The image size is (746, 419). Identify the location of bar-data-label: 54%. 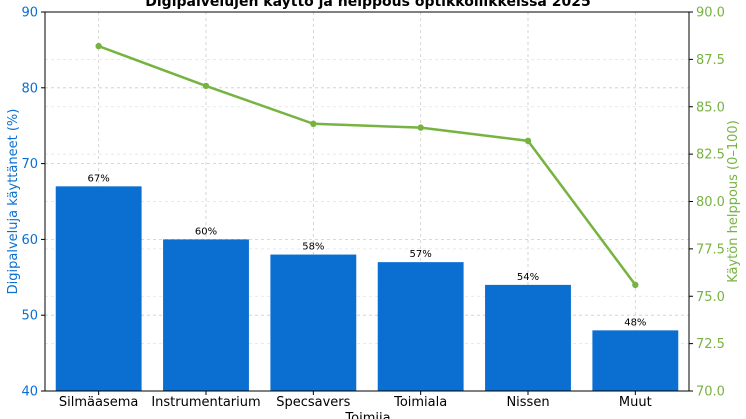
(528, 277).